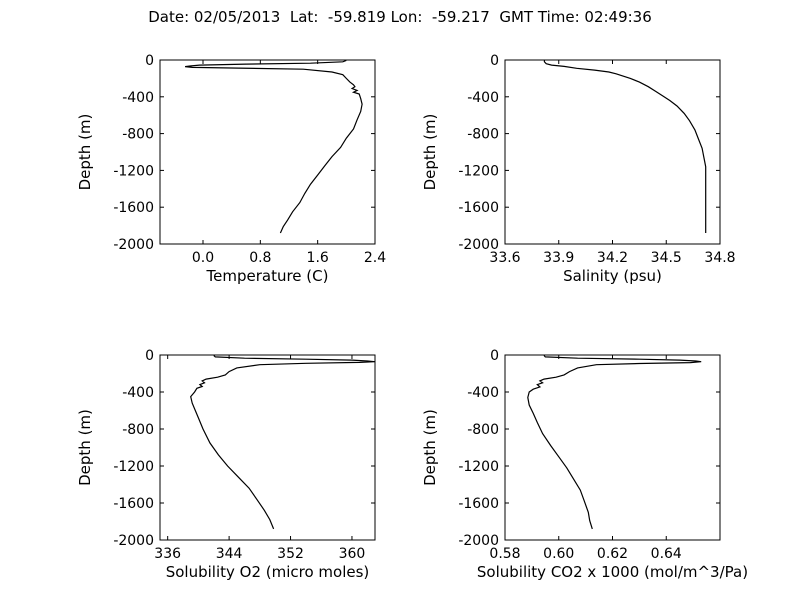 The height and width of the screenshot is (600, 800). Describe the element at coordinates (260, 258) in the screenshot. I see `x-tick-label: 0.8` at that location.